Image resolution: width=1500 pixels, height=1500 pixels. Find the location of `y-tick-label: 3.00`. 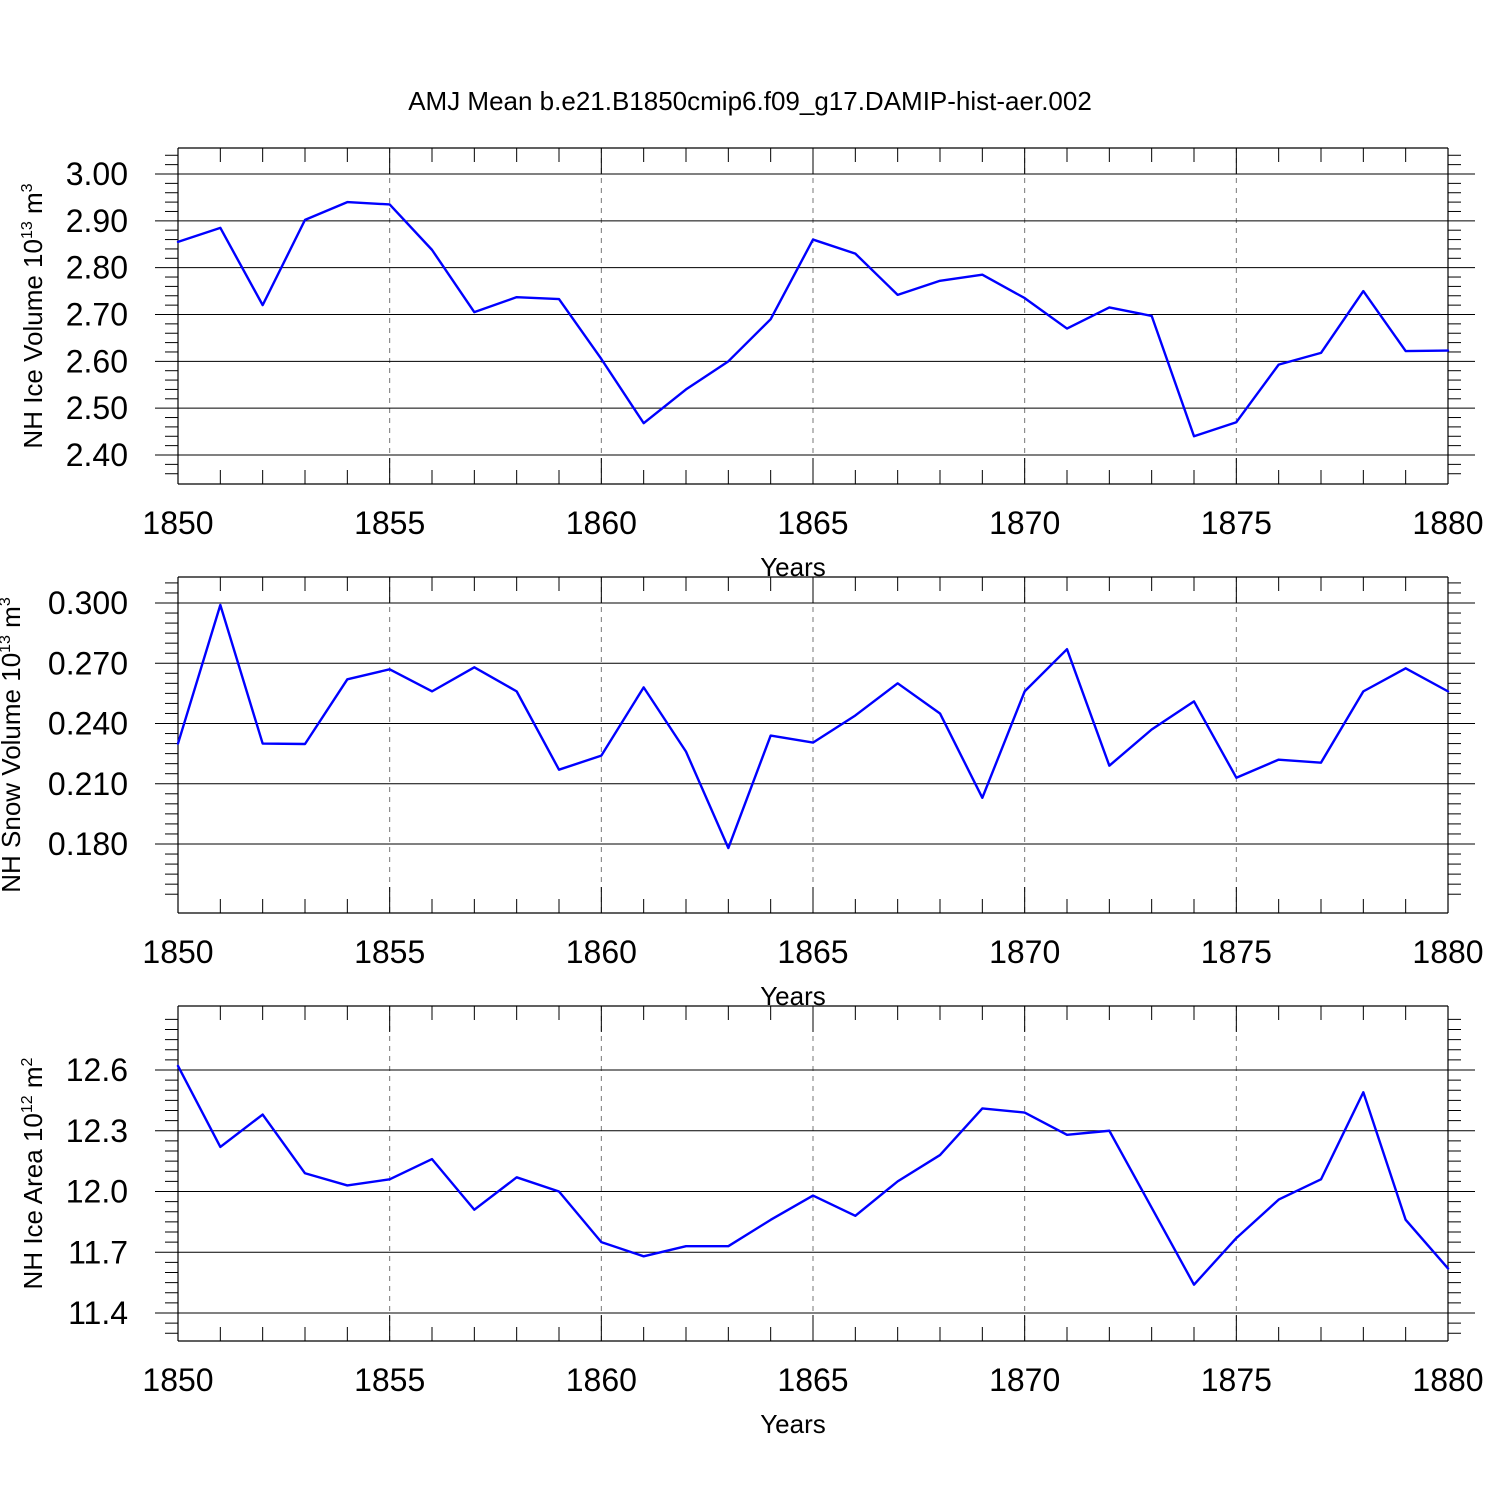

y-tick-label: 3.00 is located at coordinates (97, 174).